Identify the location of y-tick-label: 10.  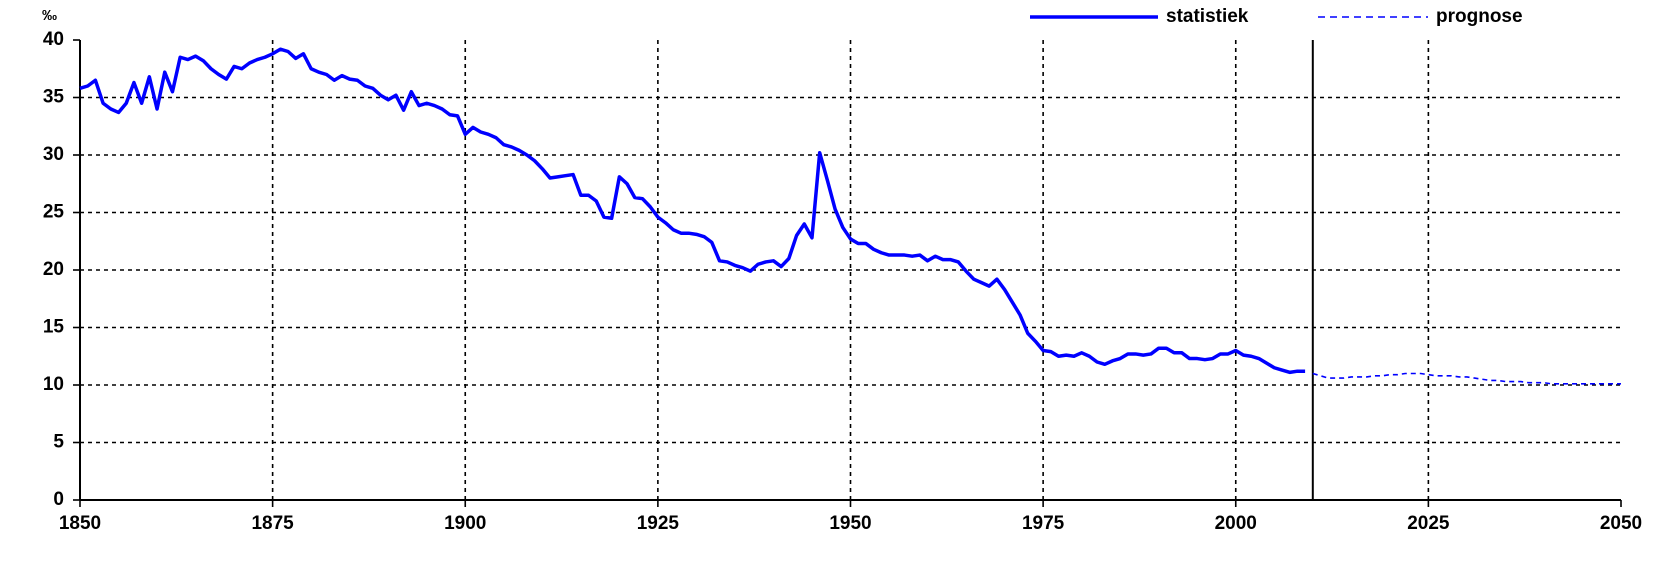
(53, 384).